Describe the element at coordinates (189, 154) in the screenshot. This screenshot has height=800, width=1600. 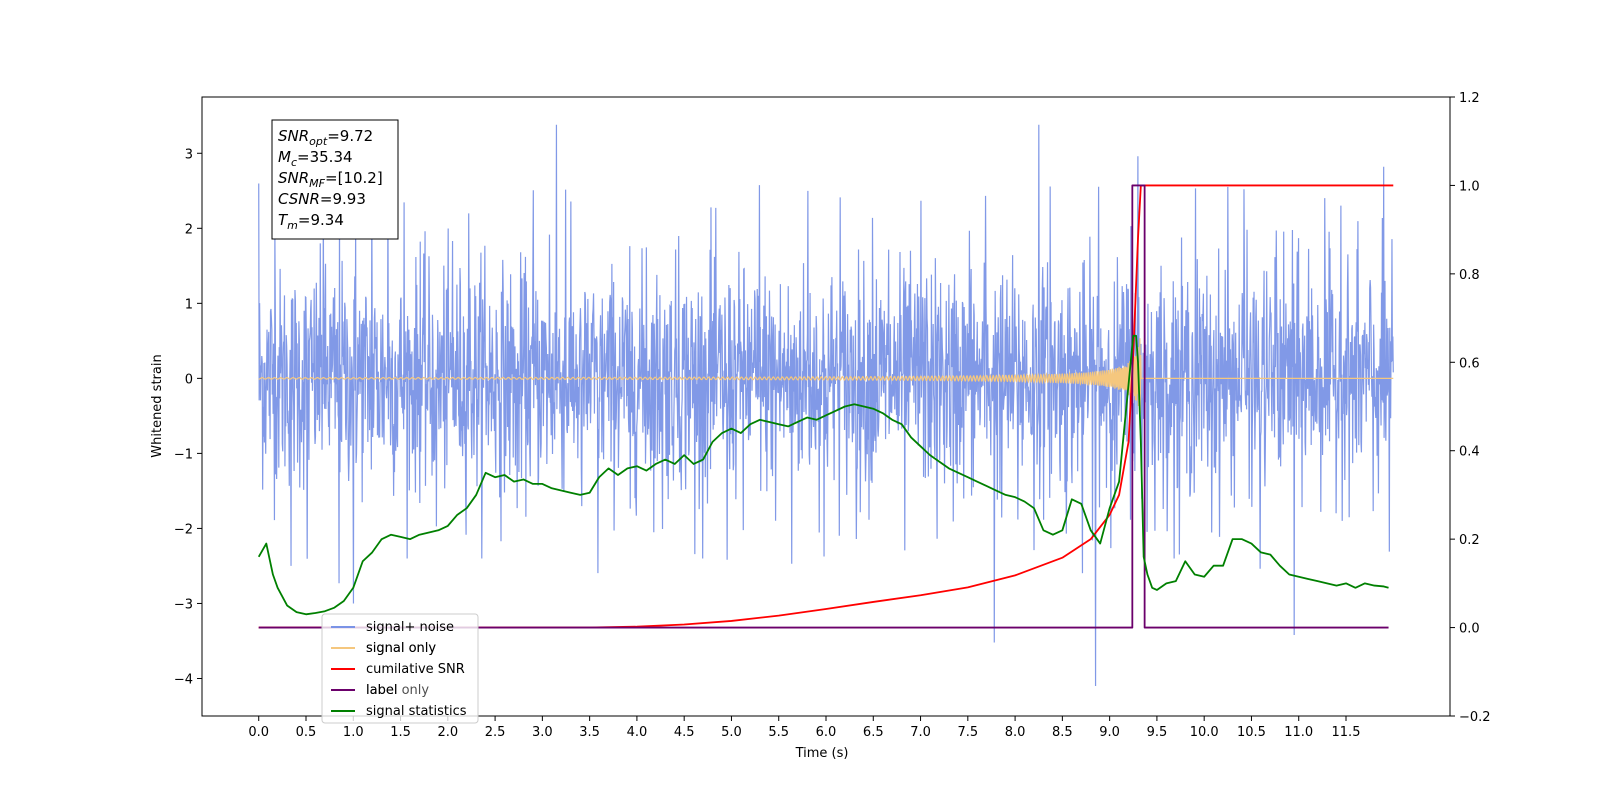
I see `y-left-tick-label: 3` at that location.